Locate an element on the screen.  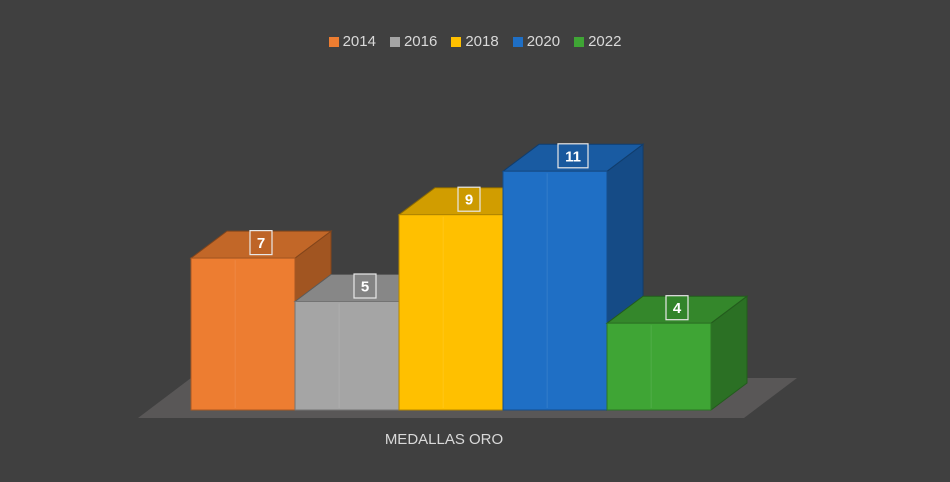
data-label-2022: 4 is located at coordinates (677, 308).